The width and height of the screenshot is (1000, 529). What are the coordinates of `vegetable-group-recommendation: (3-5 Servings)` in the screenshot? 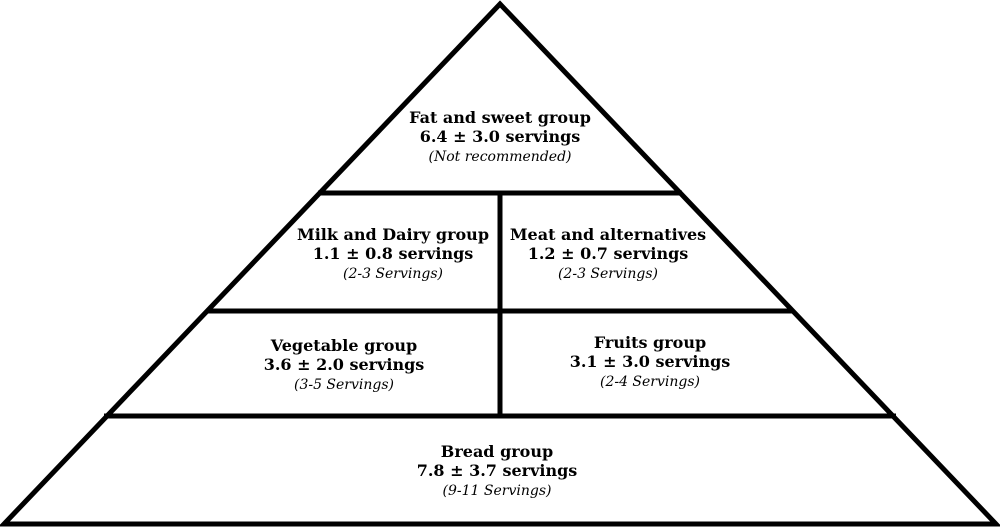 It's located at (344, 385).